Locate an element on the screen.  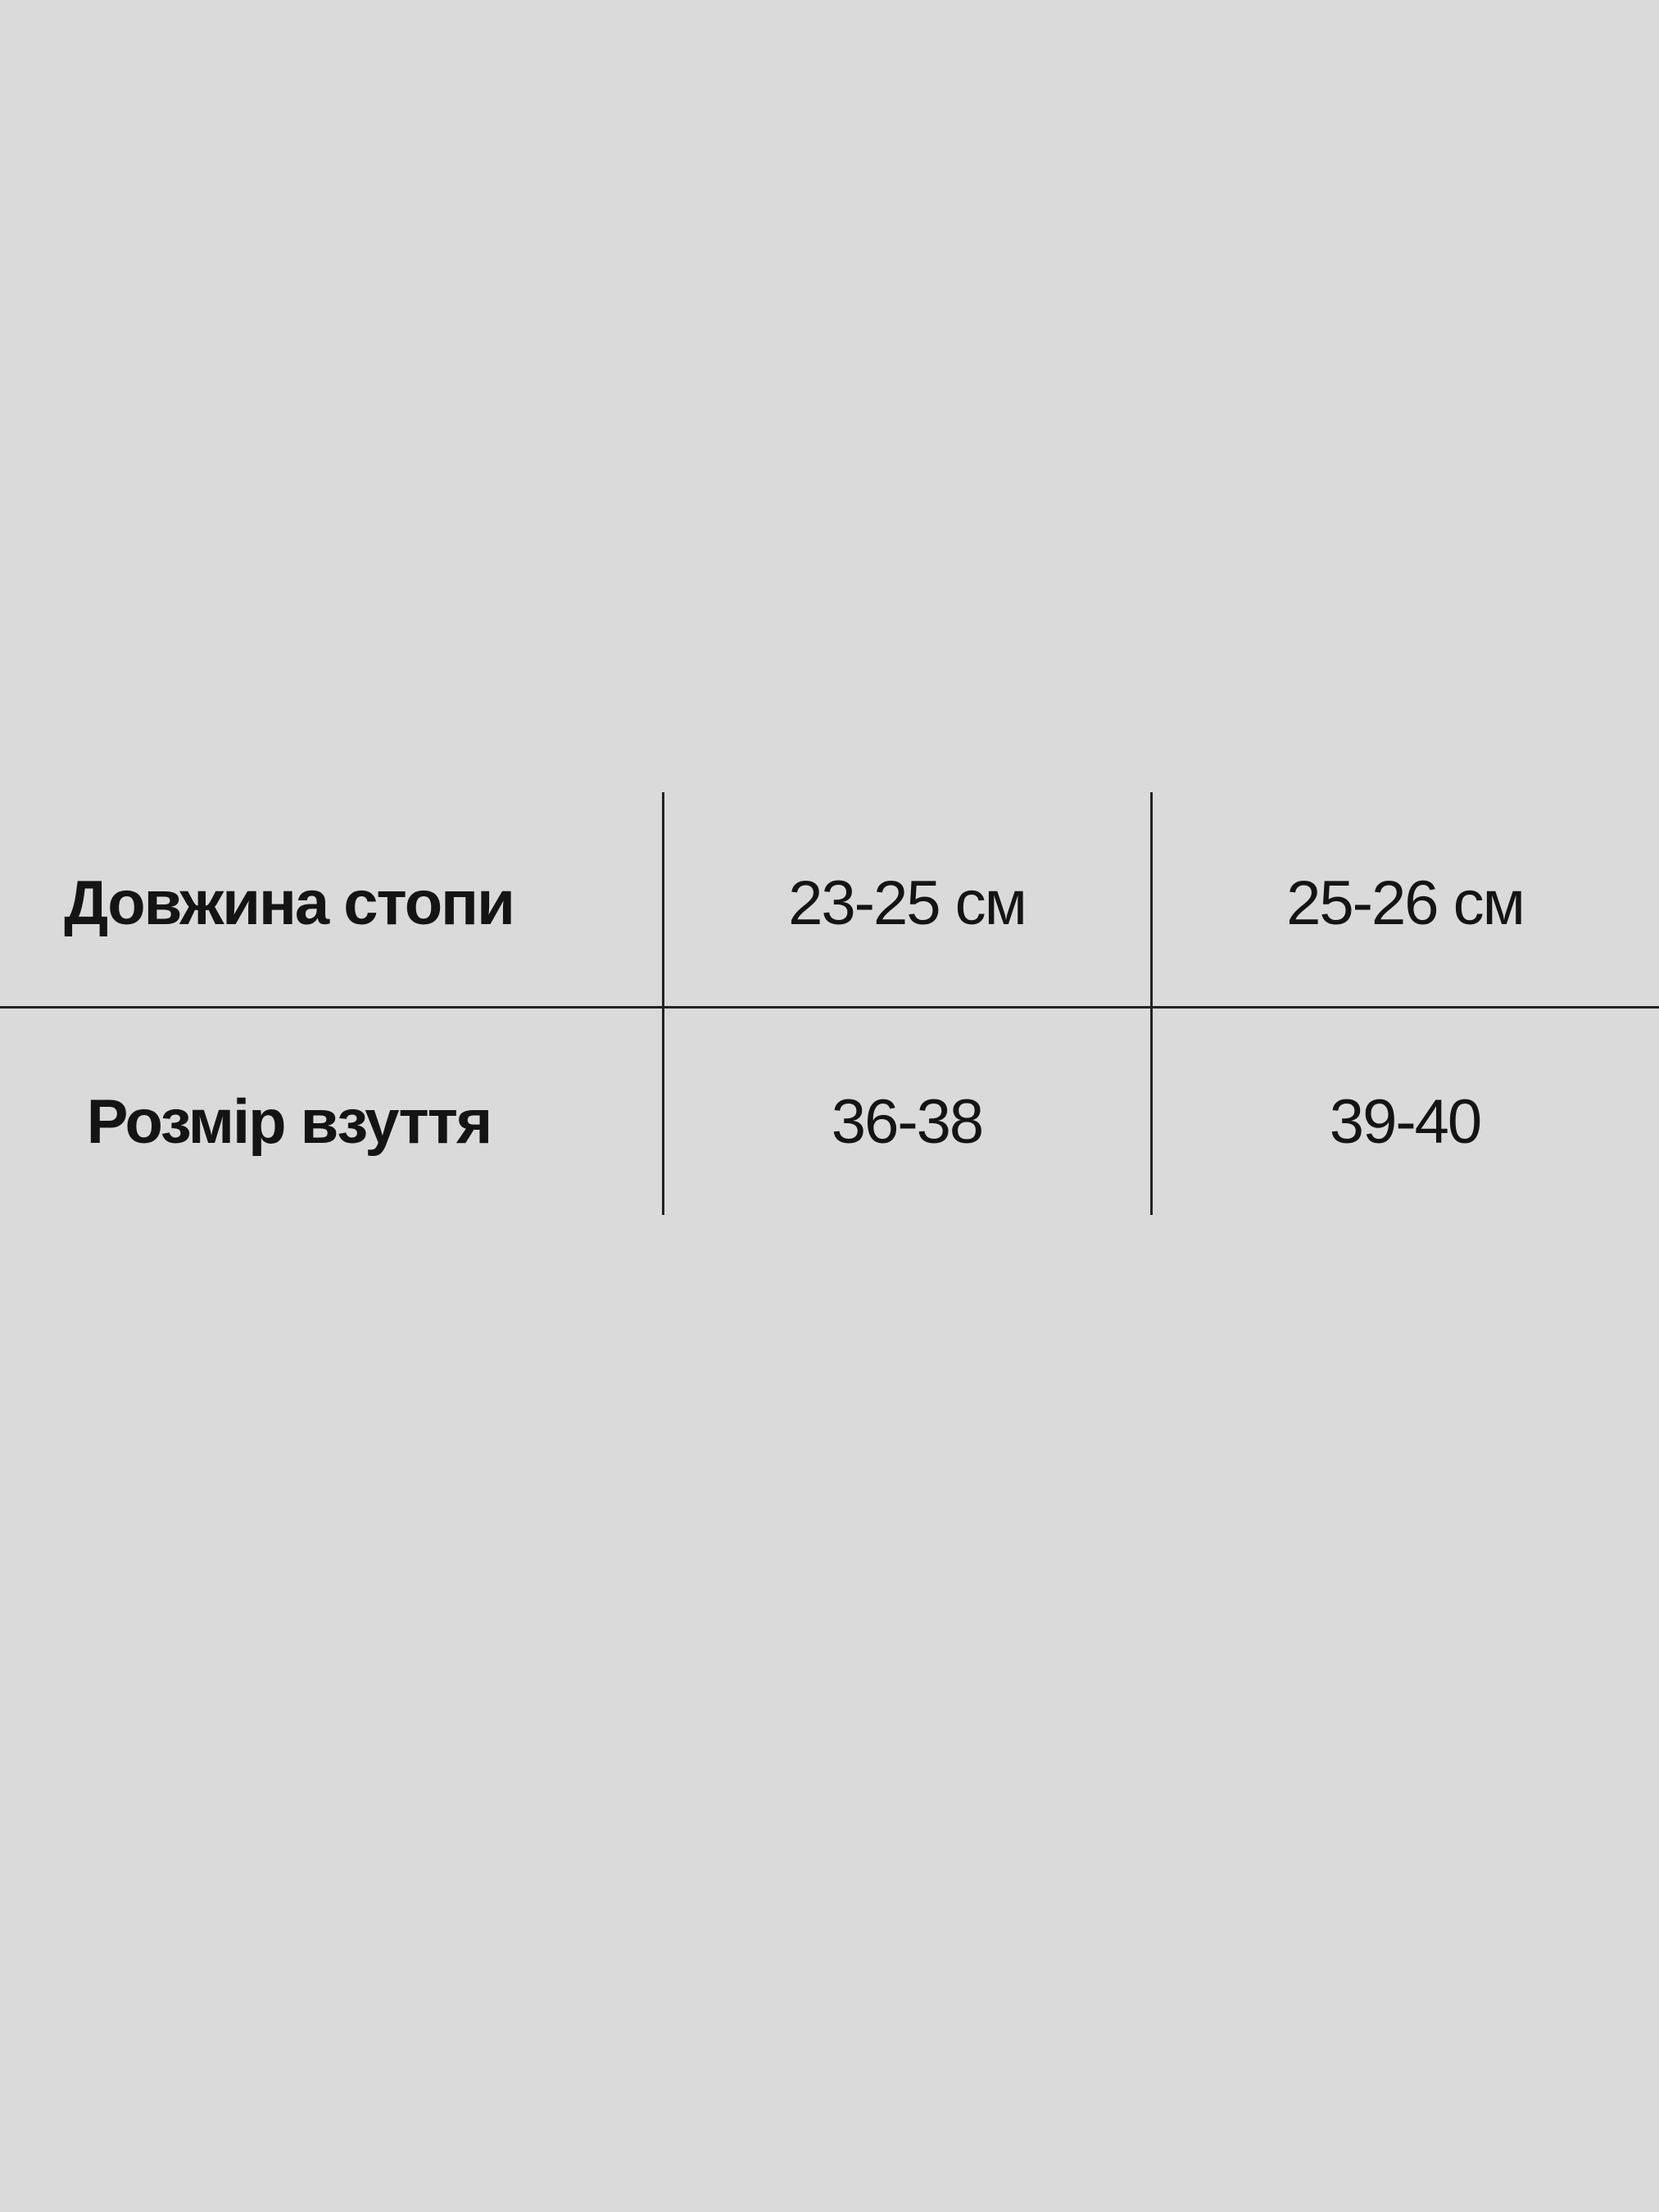
table-cell: 25-26 см is located at coordinates (1405, 903).